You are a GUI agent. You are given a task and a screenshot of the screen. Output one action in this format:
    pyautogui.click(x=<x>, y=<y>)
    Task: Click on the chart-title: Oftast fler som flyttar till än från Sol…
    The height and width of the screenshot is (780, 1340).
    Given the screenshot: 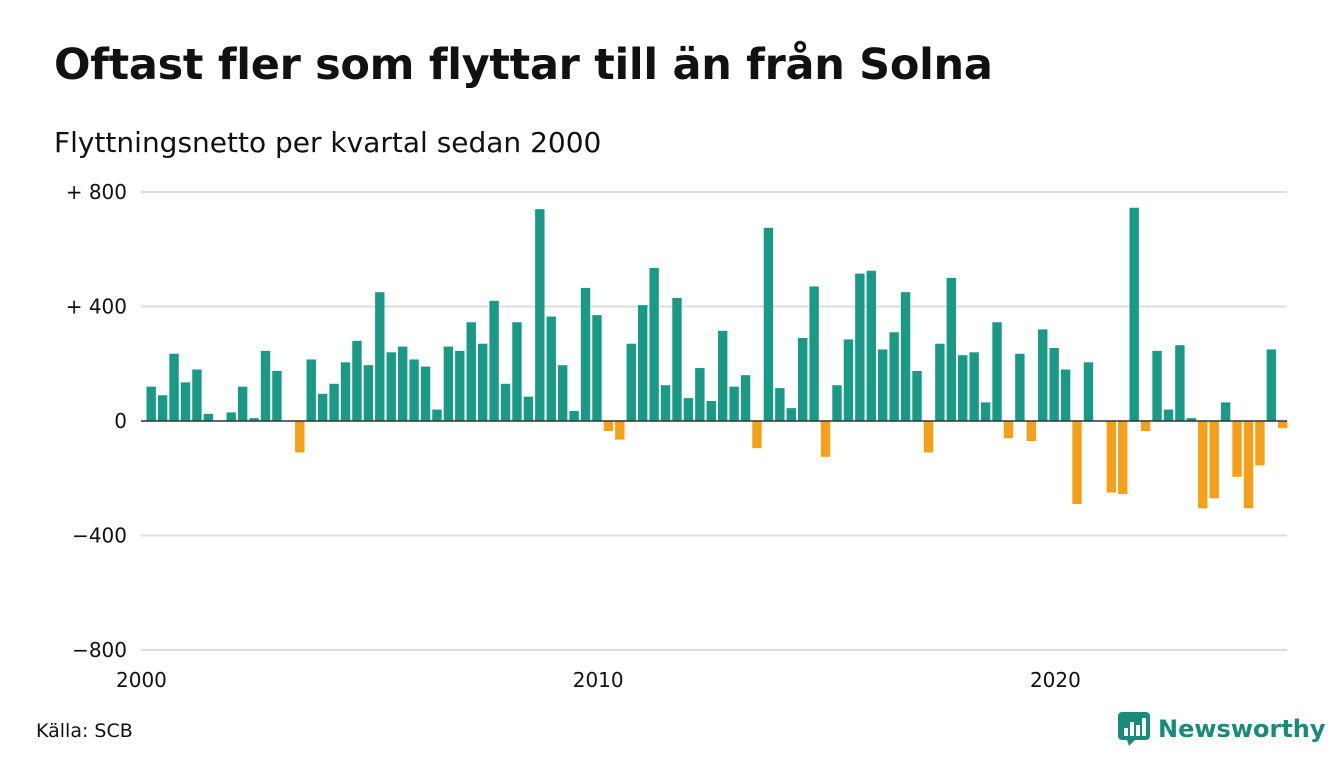 What is the action you would take?
    pyautogui.click(x=523, y=65)
    